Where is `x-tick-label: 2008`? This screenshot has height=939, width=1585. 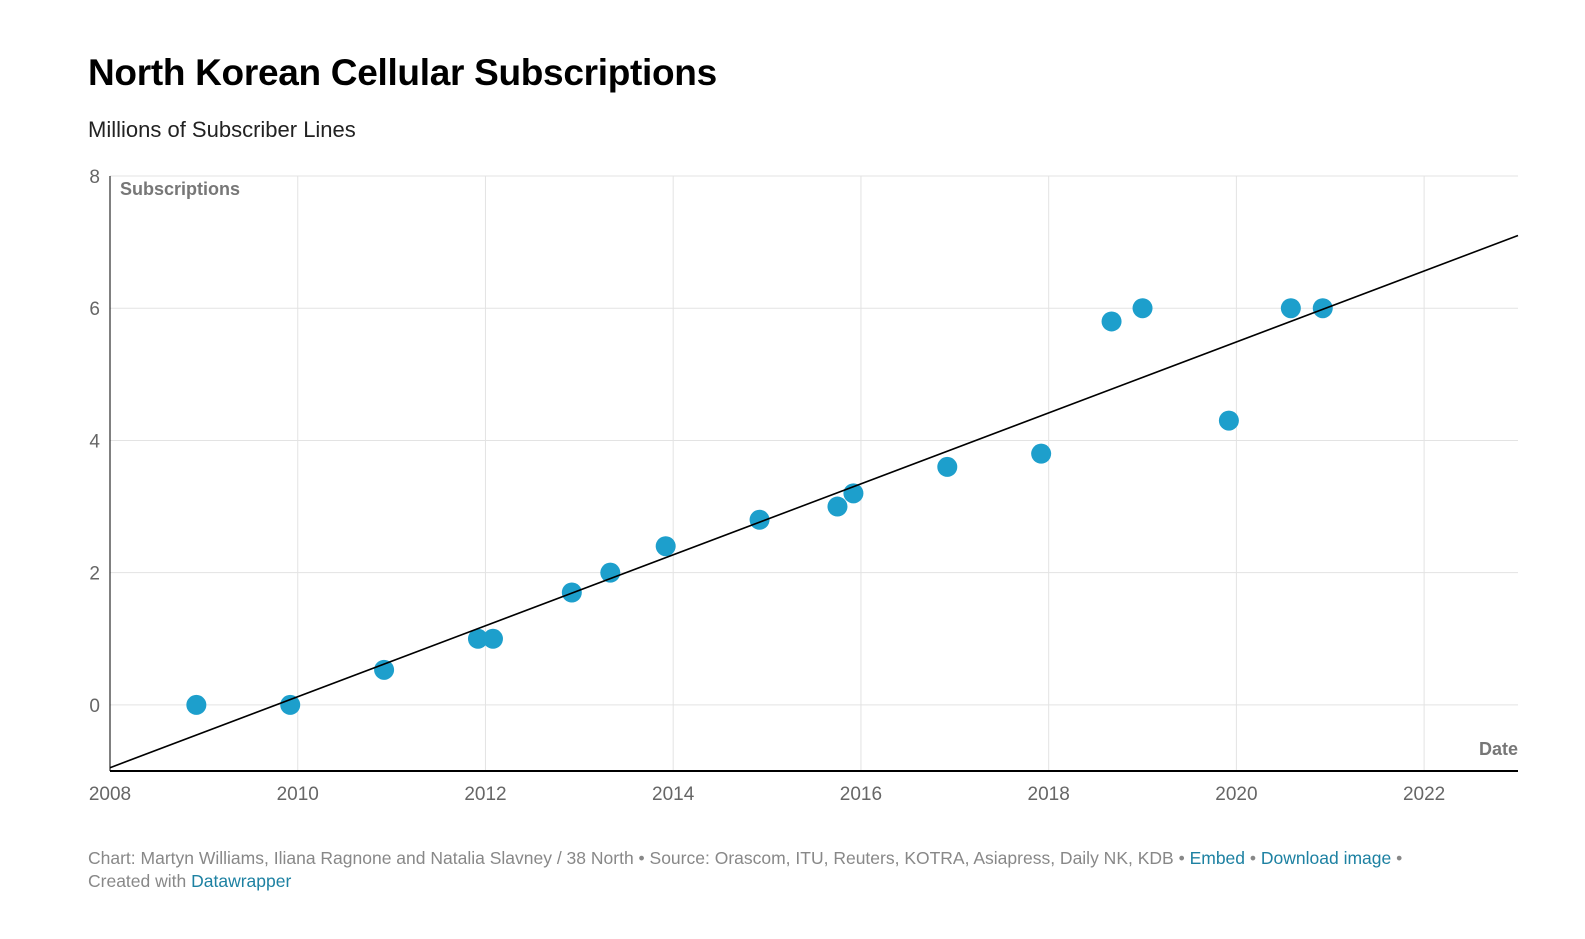
x-tick-label: 2008 is located at coordinates (110, 794).